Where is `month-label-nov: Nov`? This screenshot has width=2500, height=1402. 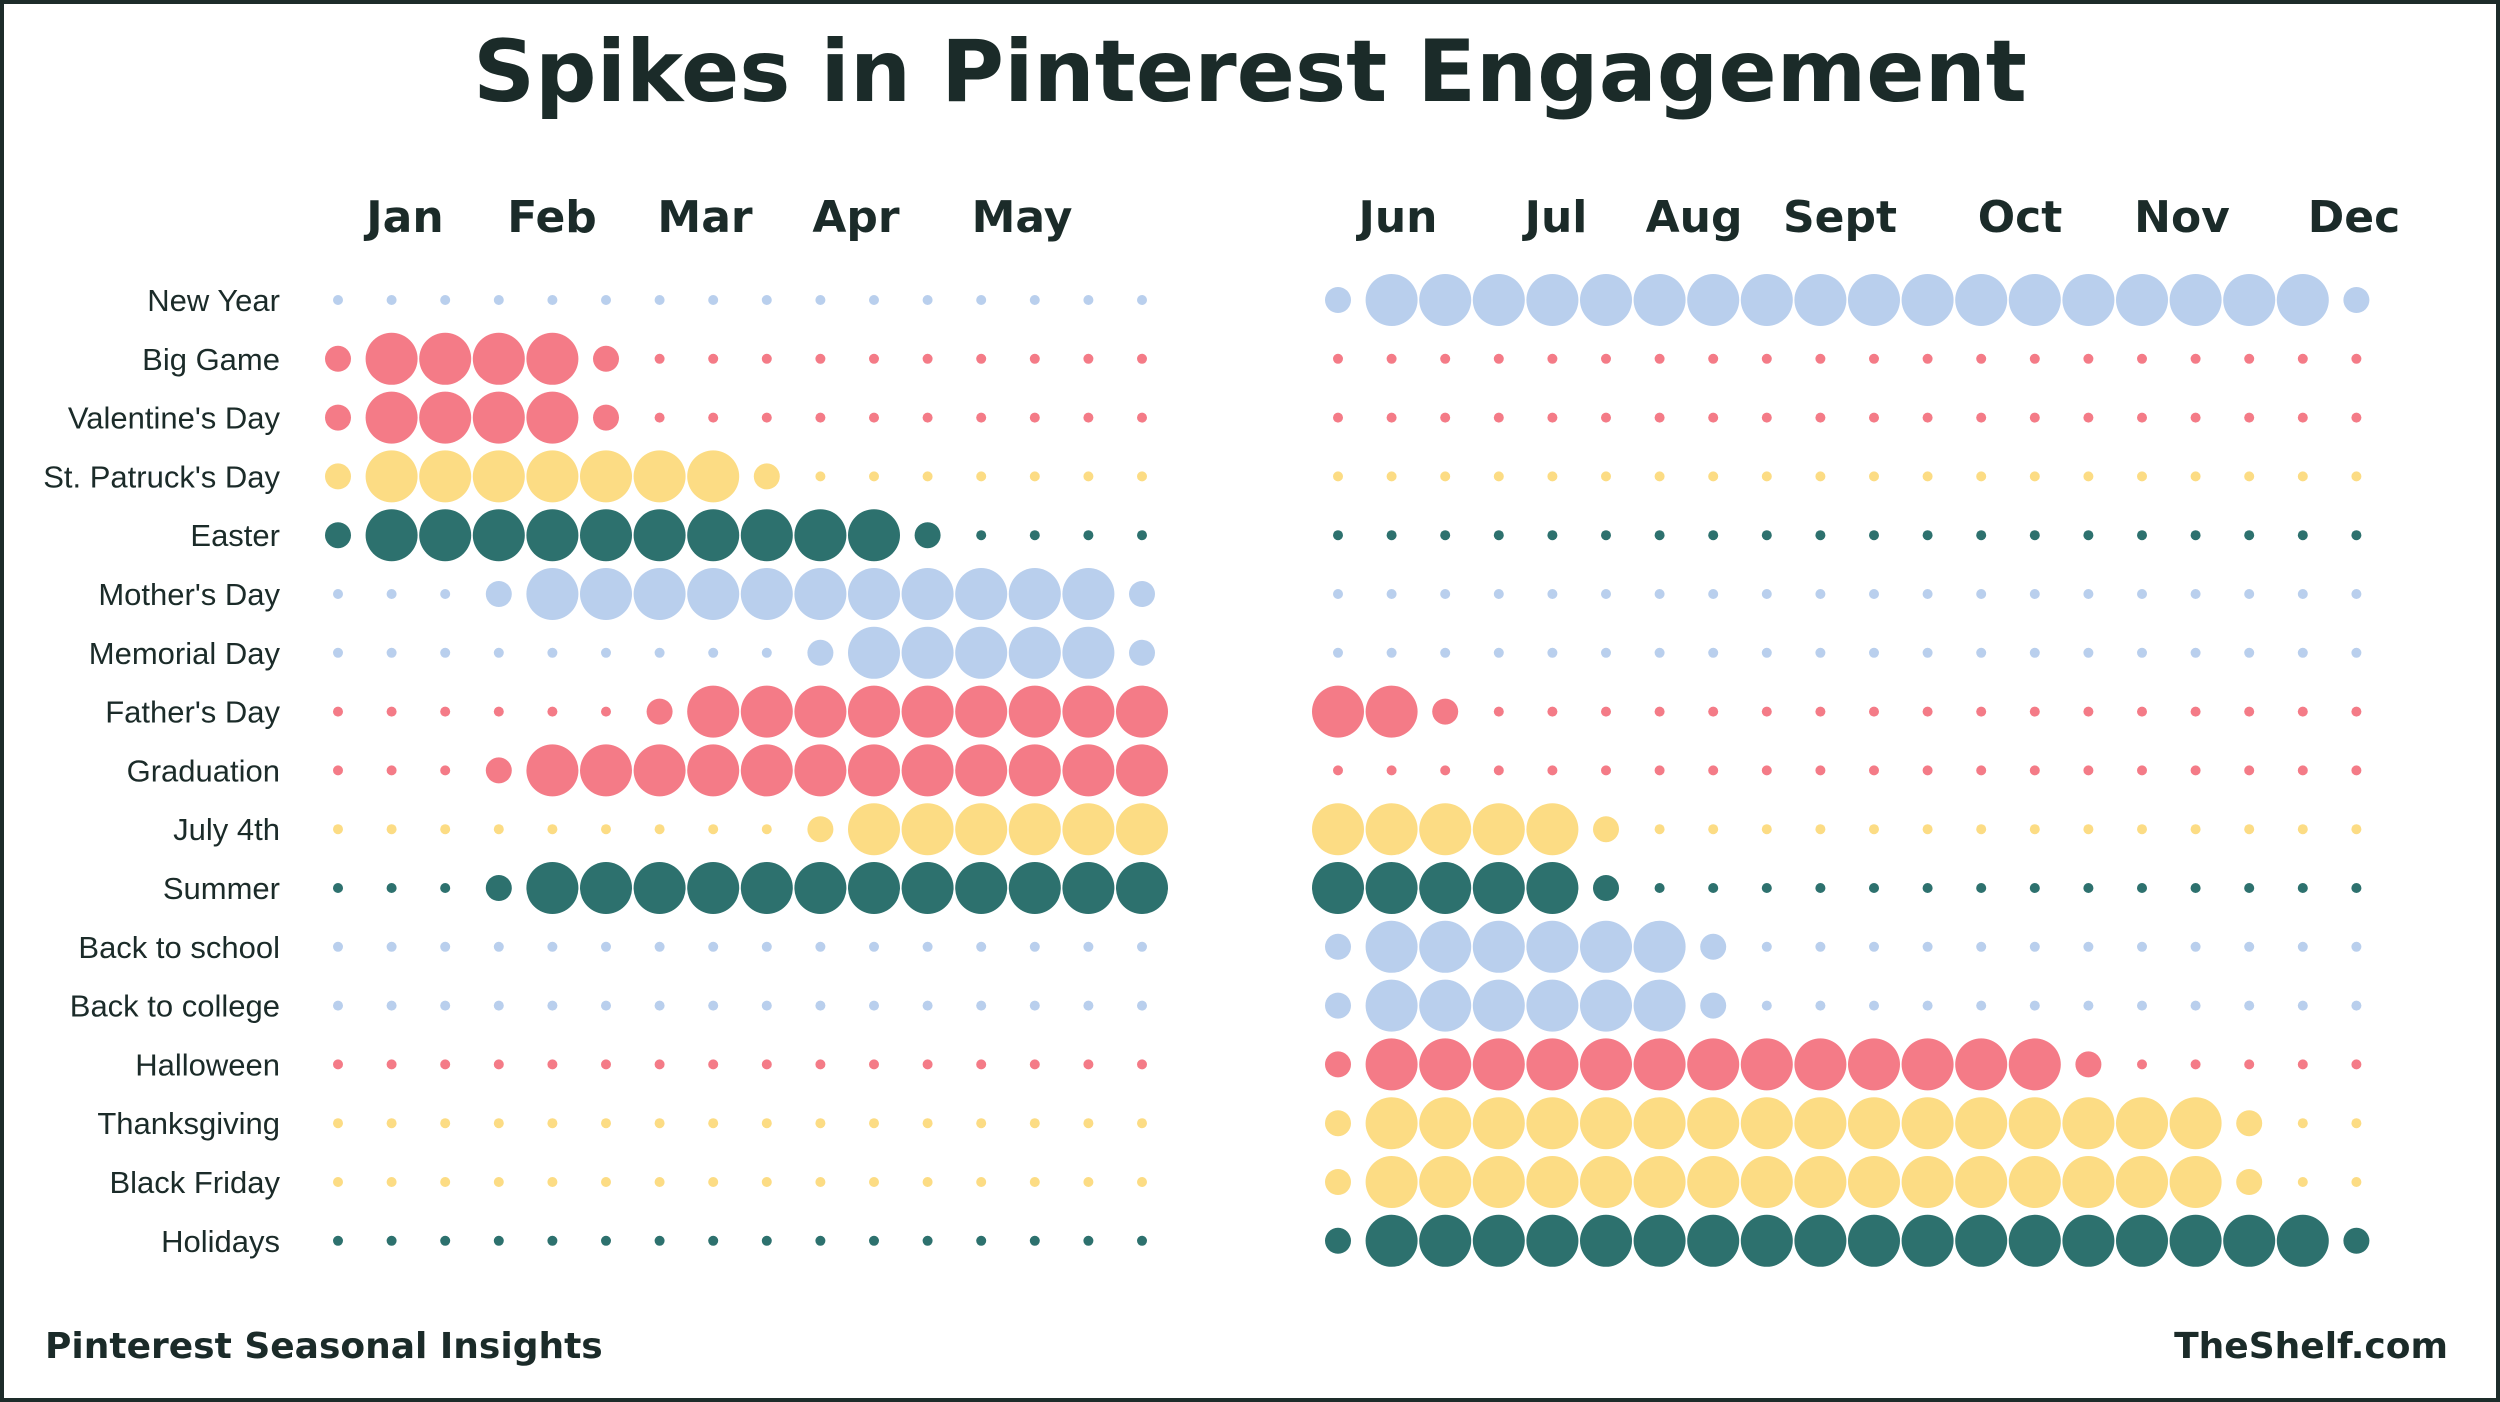
month-label-nov: Nov is located at coordinates (2182, 217).